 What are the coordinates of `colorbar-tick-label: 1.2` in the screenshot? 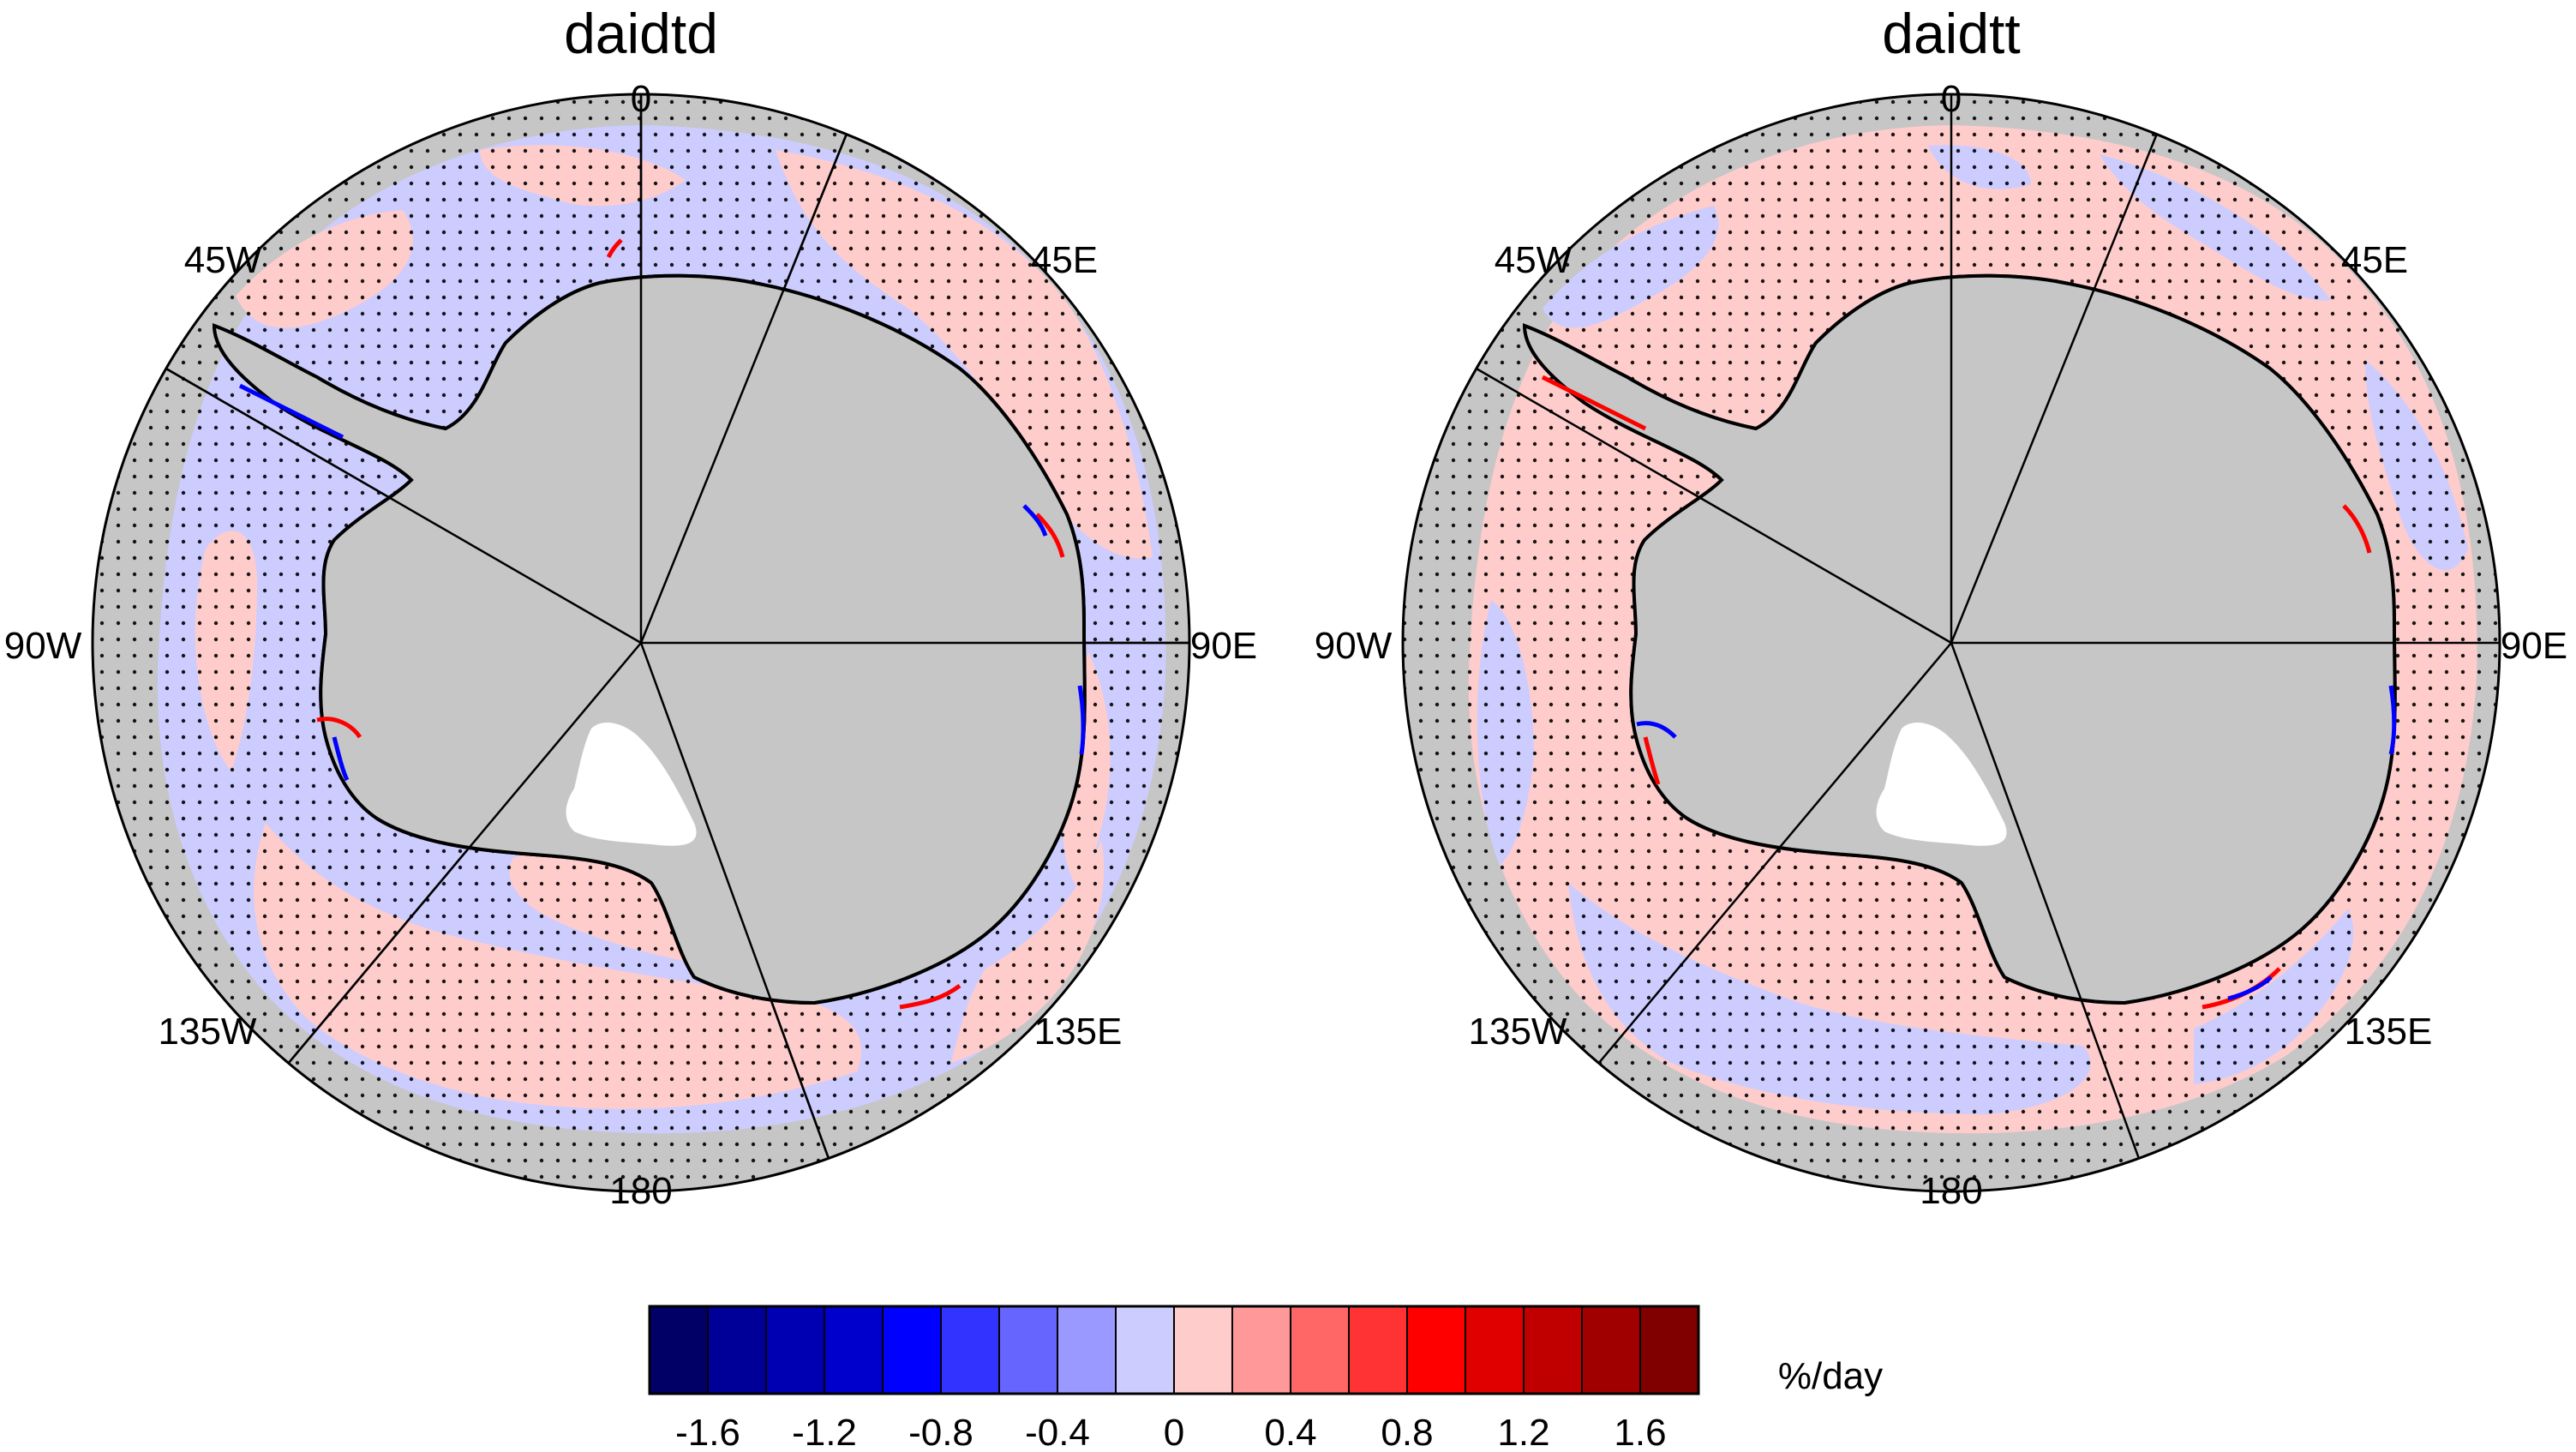 It's located at (1523, 1432).